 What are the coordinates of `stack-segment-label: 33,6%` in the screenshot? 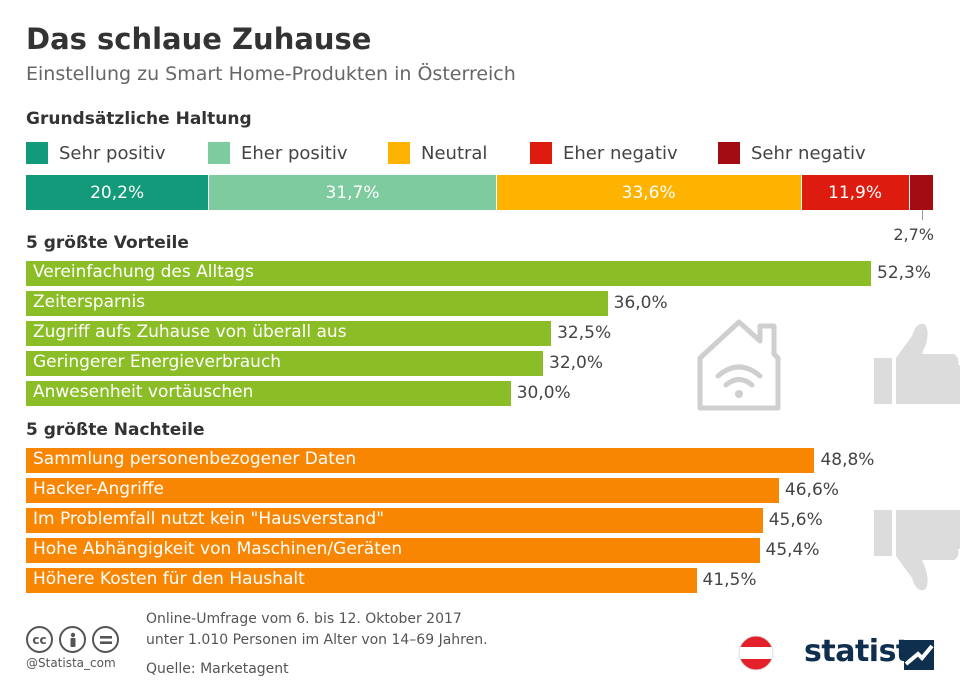 It's located at (648, 192).